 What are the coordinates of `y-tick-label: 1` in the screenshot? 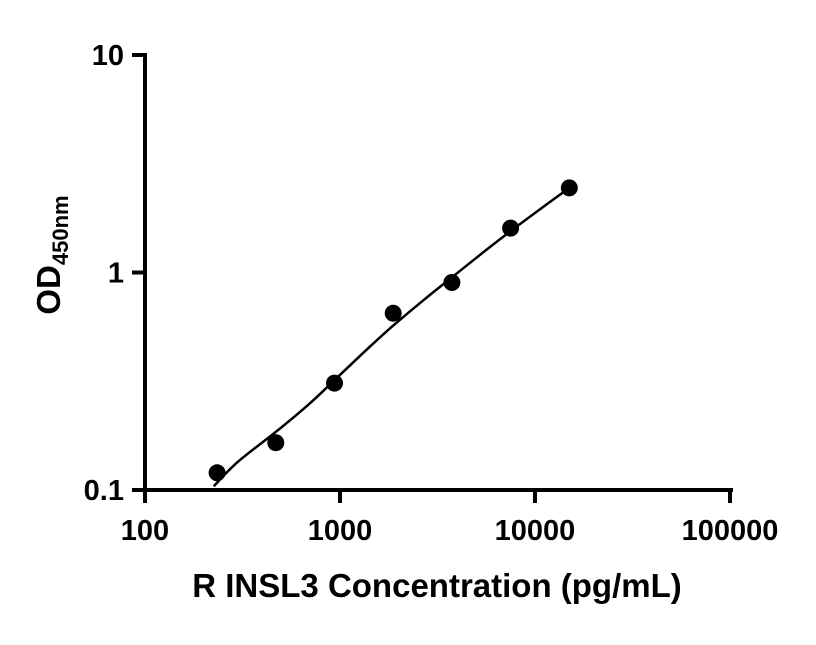 It's located at (116, 274).